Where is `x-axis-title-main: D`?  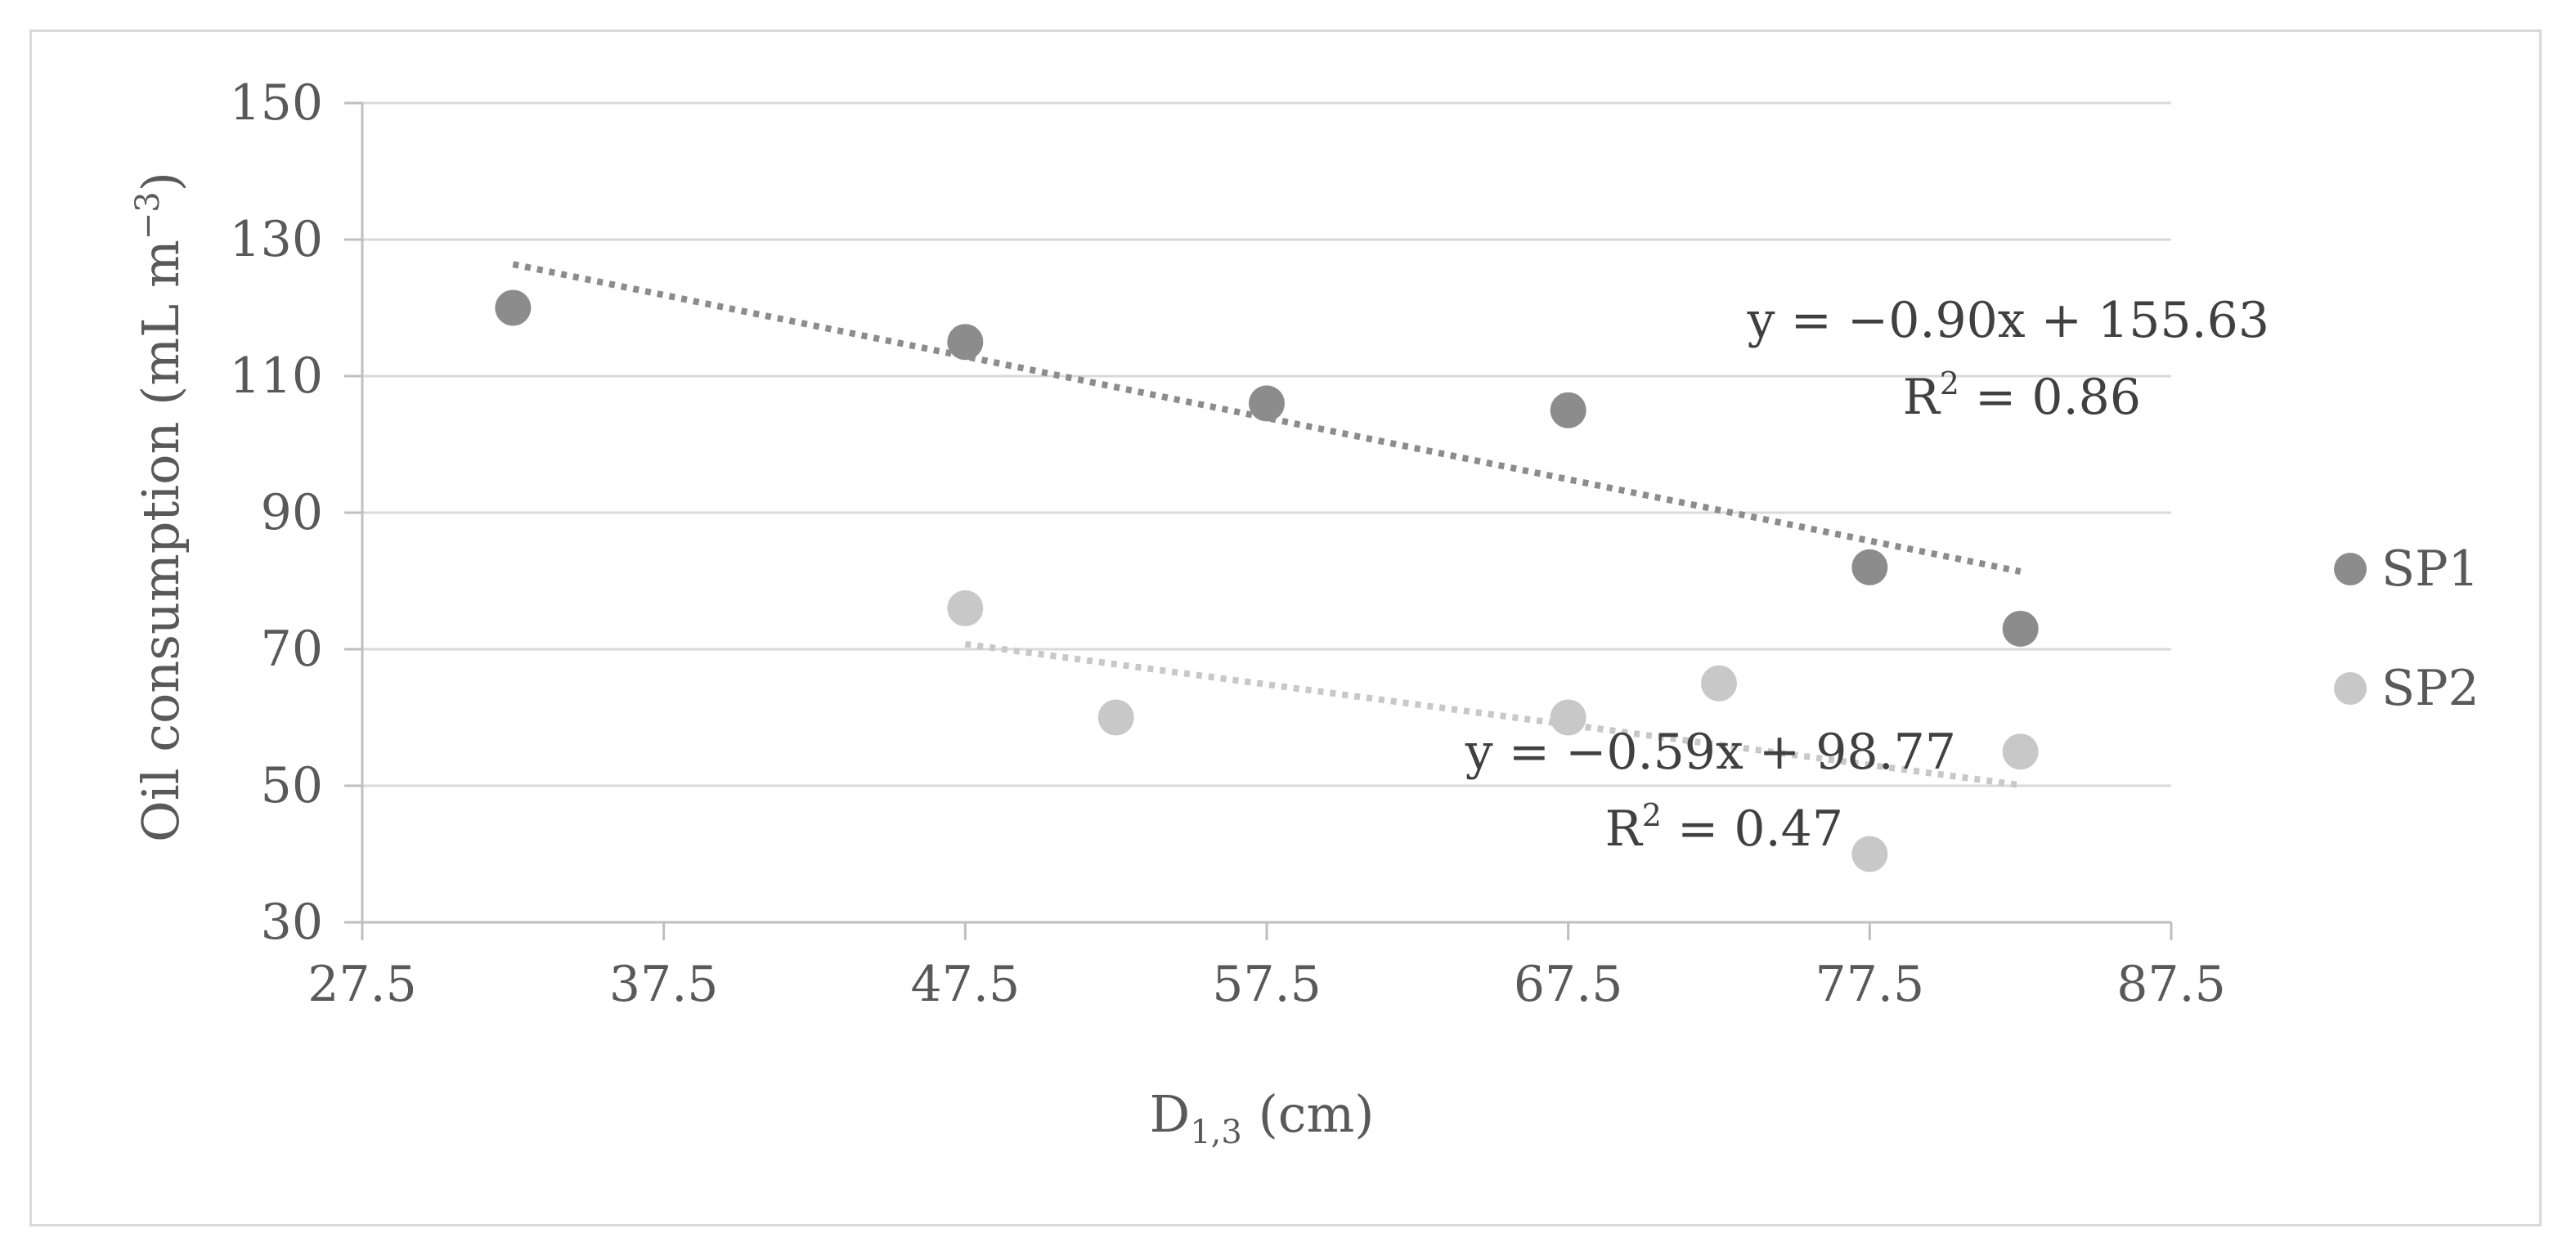
x-axis-title-main: D is located at coordinates (1170, 1114).